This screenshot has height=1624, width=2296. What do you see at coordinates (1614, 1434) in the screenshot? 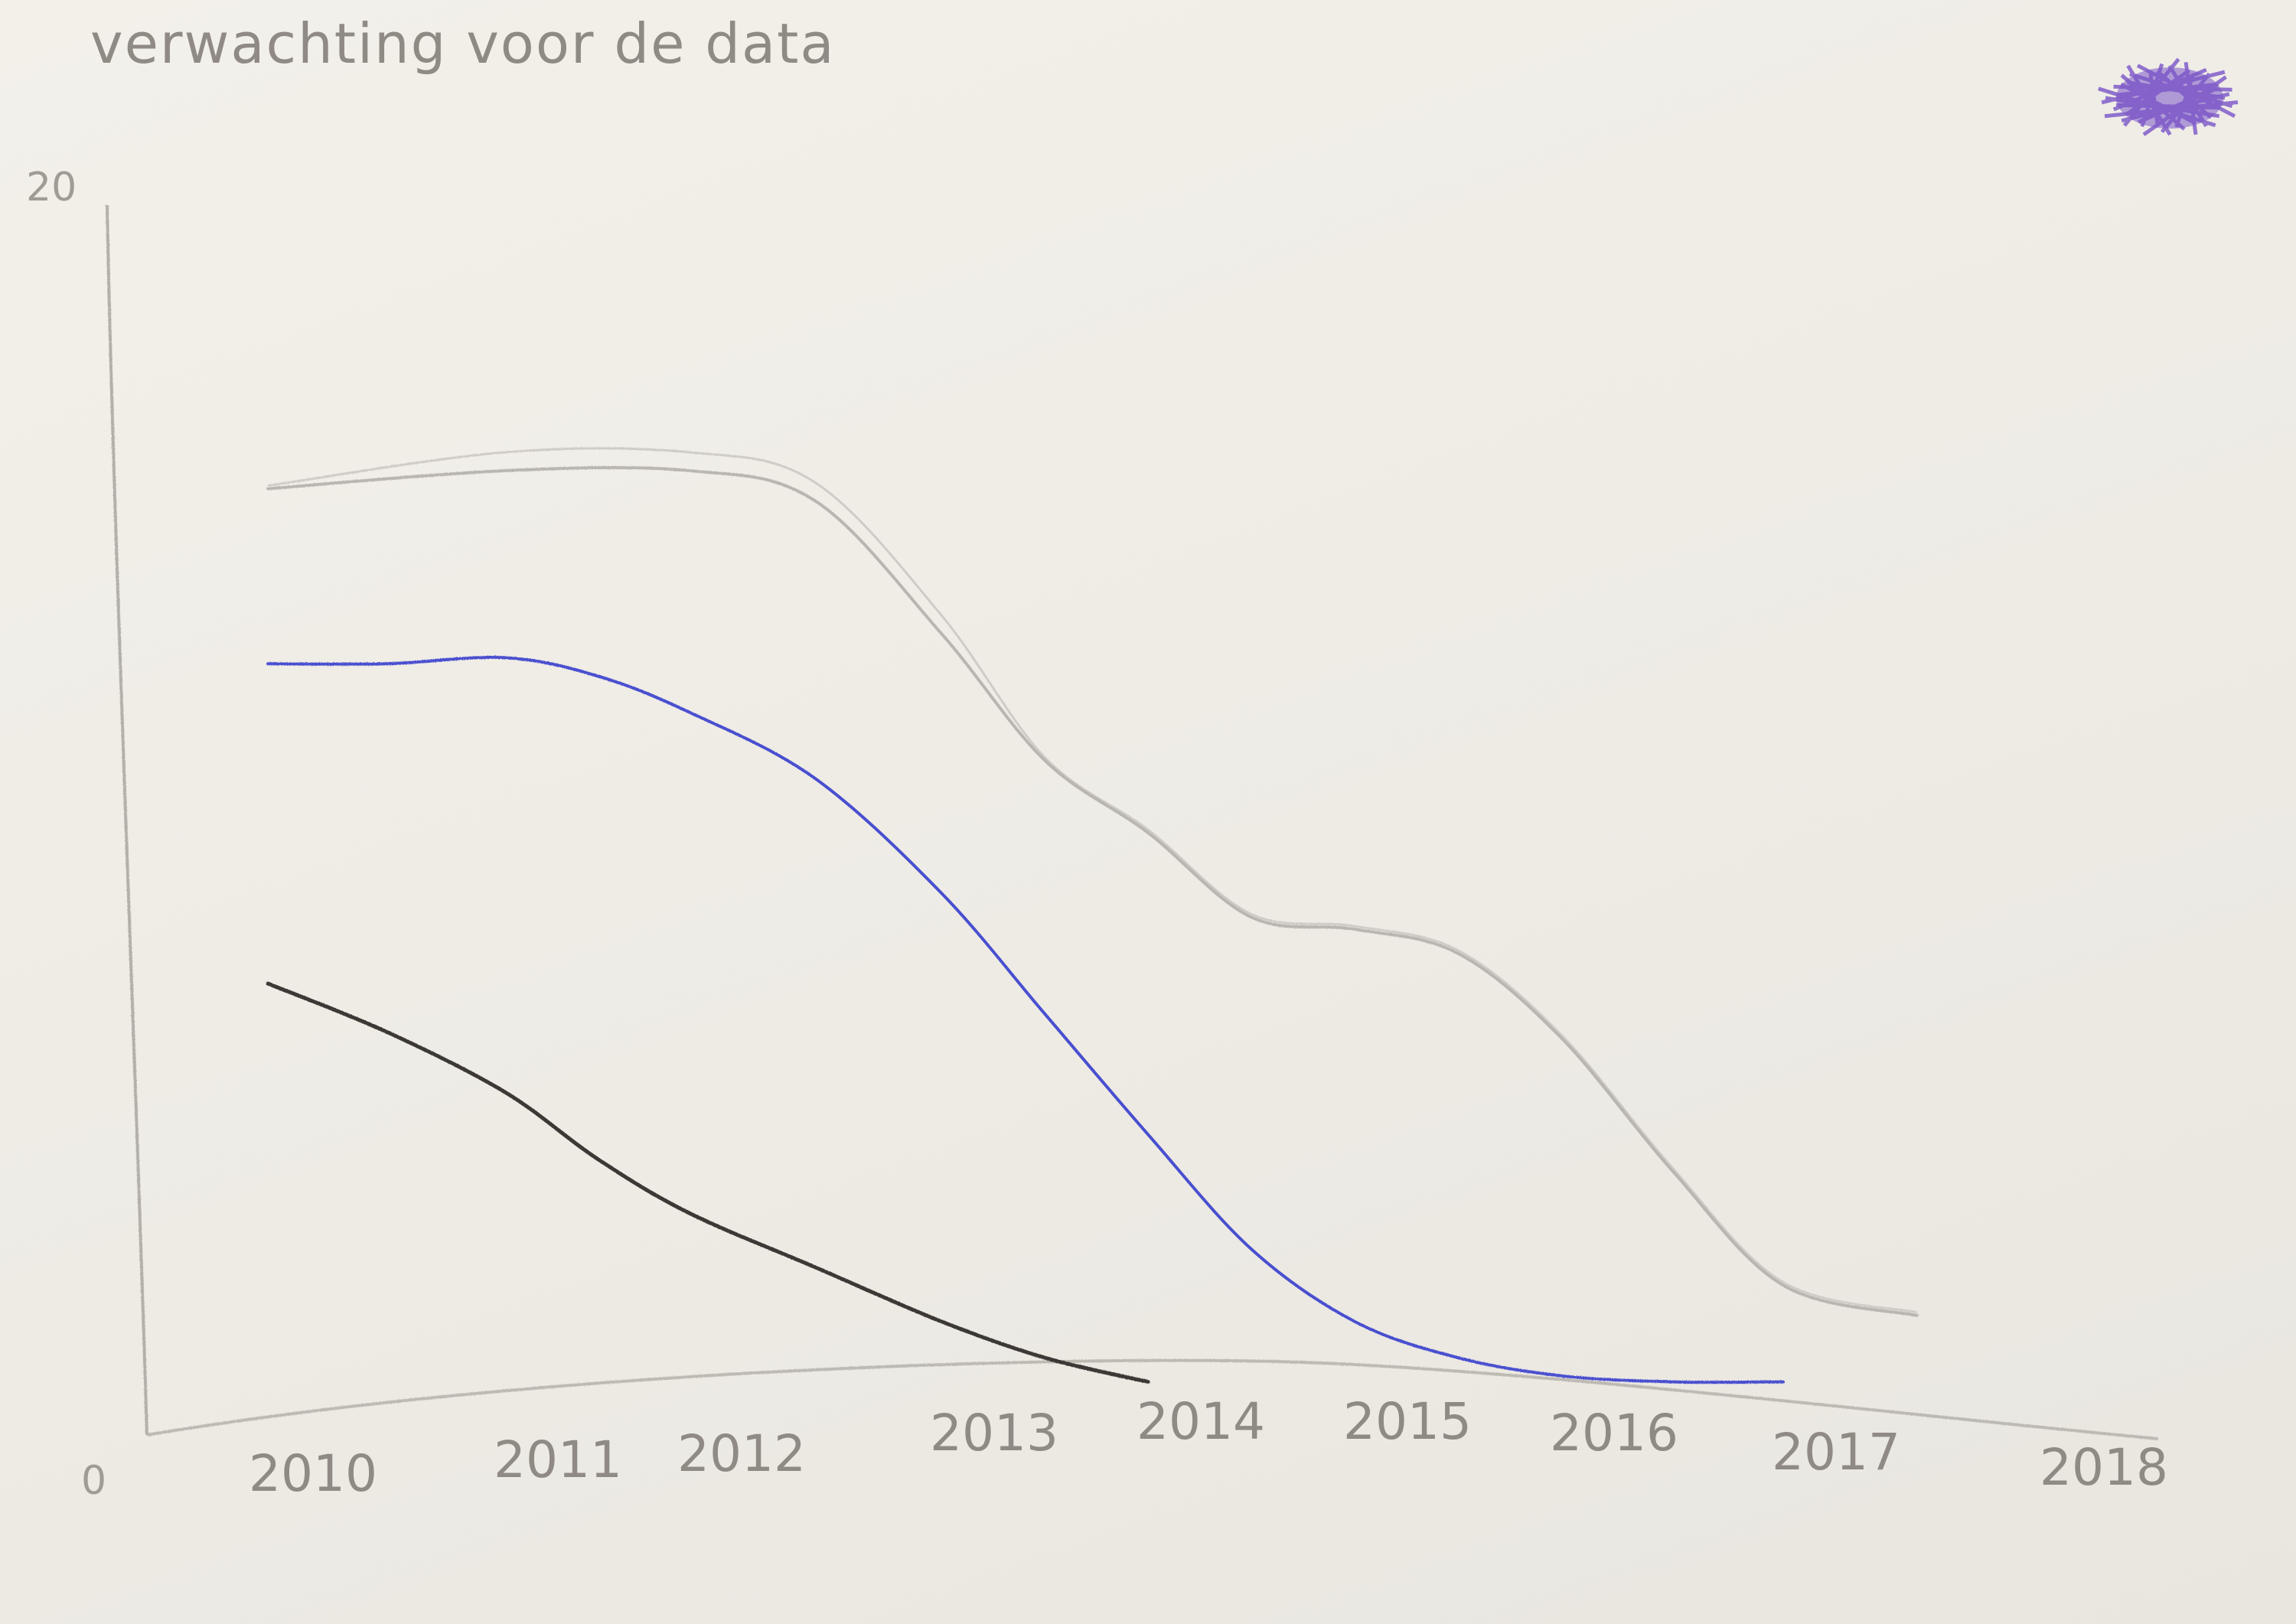
I see `x-tick-label: 2016` at bounding box center [1614, 1434].